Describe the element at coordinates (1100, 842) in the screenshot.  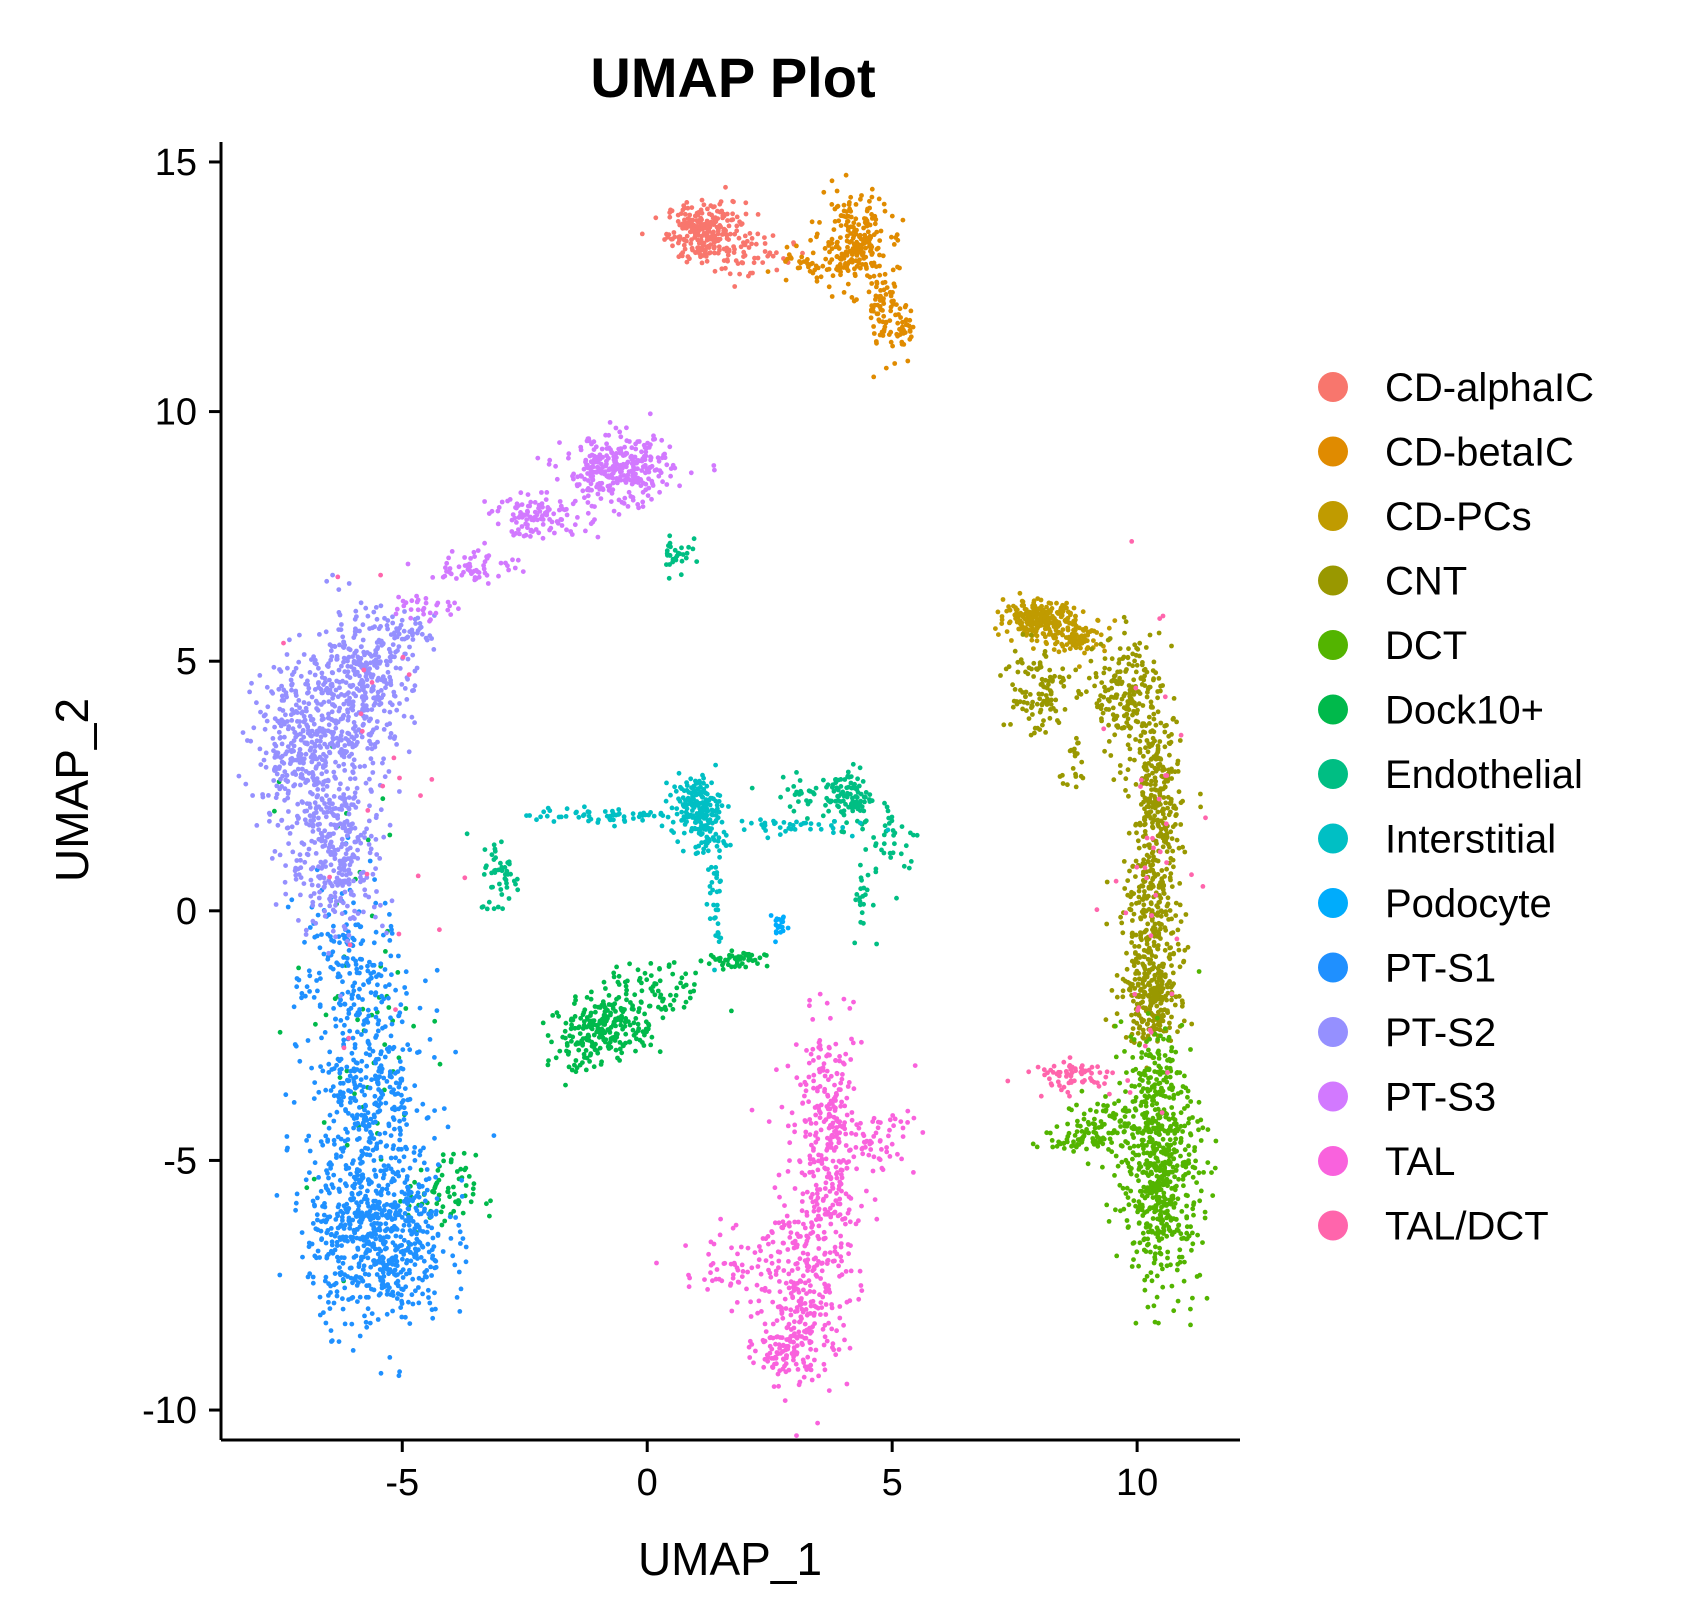
I see `series-cnt` at that location.